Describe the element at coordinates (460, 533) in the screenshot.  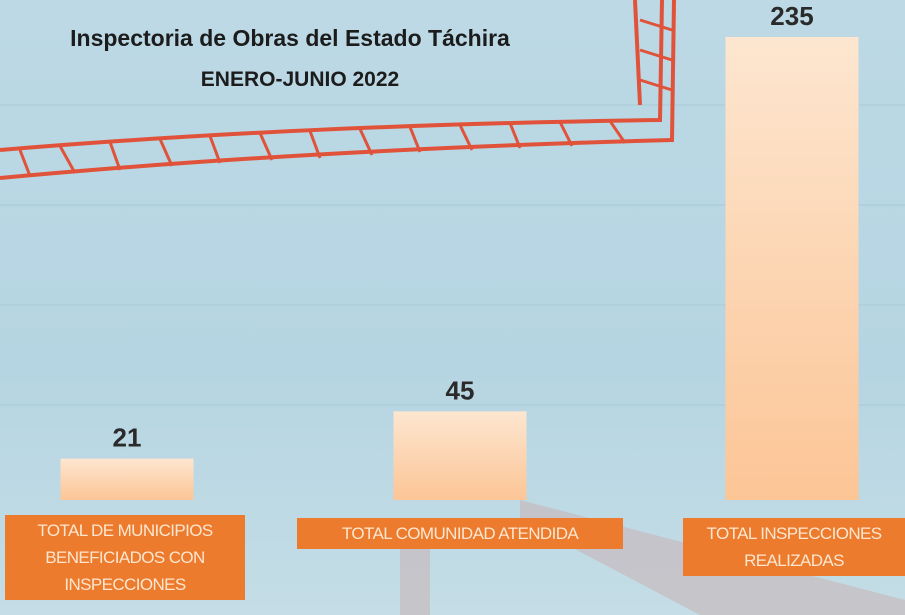
I see `category-label: TOTAL COMUNIDAD ATENDIDA` at that location.